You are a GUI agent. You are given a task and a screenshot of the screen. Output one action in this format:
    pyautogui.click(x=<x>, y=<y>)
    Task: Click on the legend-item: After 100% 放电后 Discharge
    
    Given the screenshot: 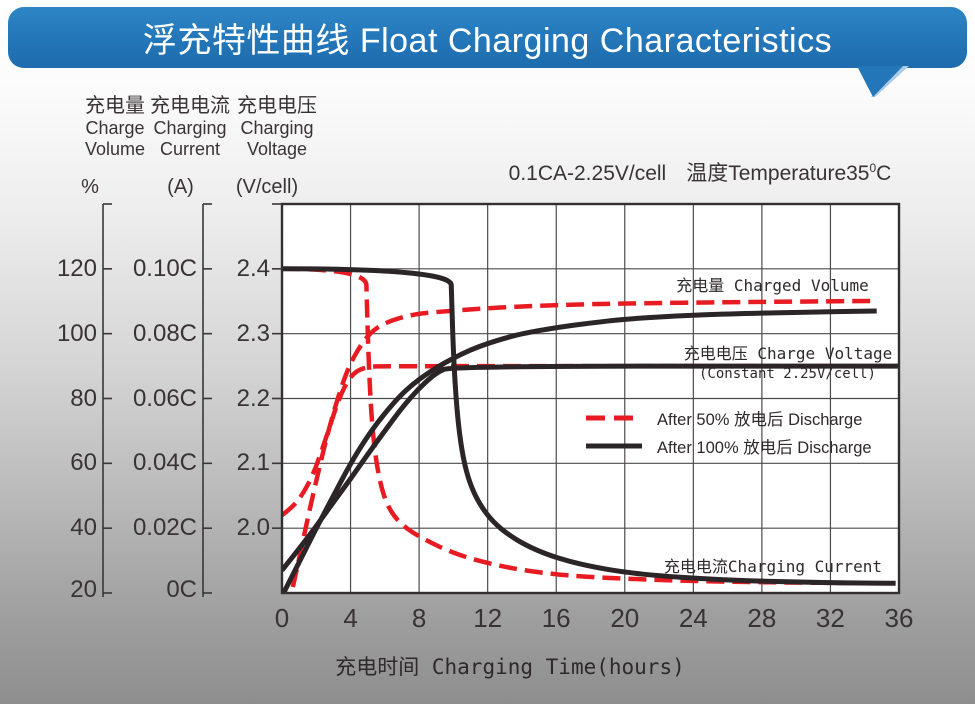 What is the action you would take?
    pyautogui.click(x=752, y=446)
    